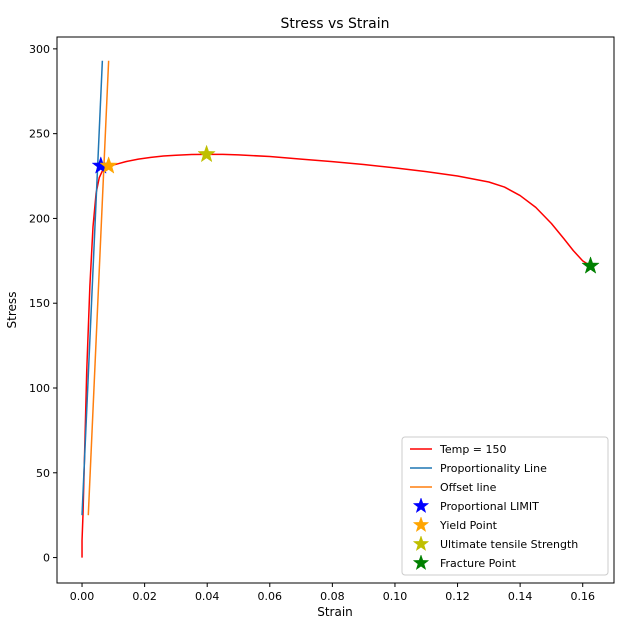 The height and width of the screenshot is (623, 624). I want to click on x-tick-label: 0.12, so click(457, 596).